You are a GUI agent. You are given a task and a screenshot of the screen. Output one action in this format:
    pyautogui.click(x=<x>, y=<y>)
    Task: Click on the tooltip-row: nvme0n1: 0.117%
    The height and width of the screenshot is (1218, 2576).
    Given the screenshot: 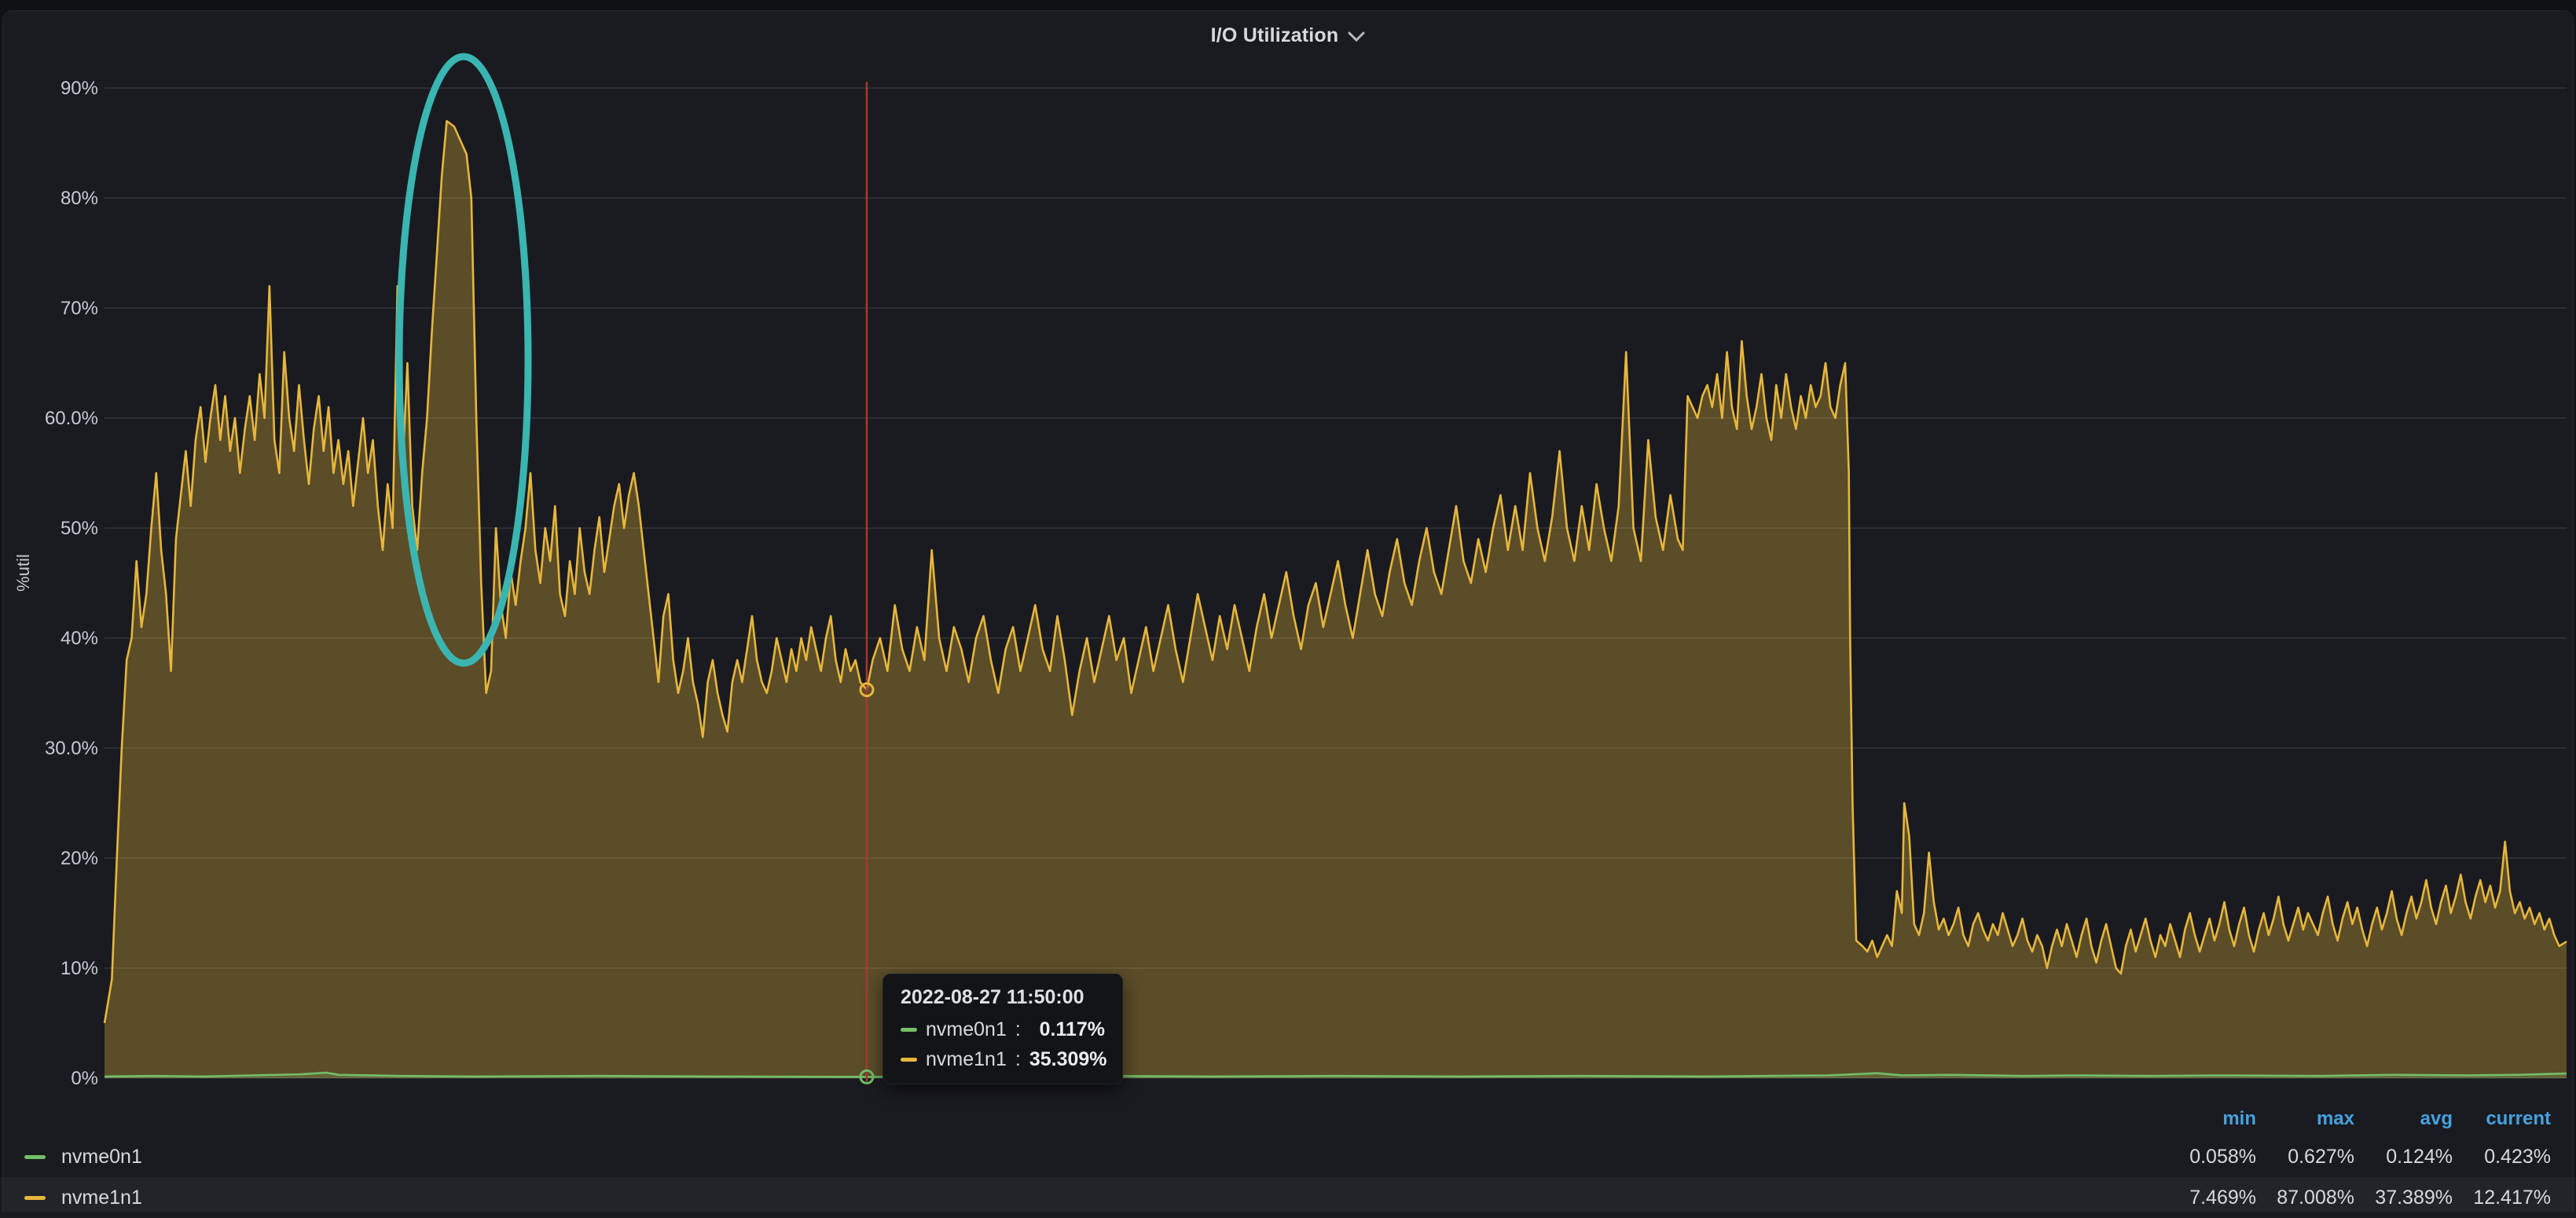 What is the action you would take?
    pyautogui.click(x=1003, y=1029)
    